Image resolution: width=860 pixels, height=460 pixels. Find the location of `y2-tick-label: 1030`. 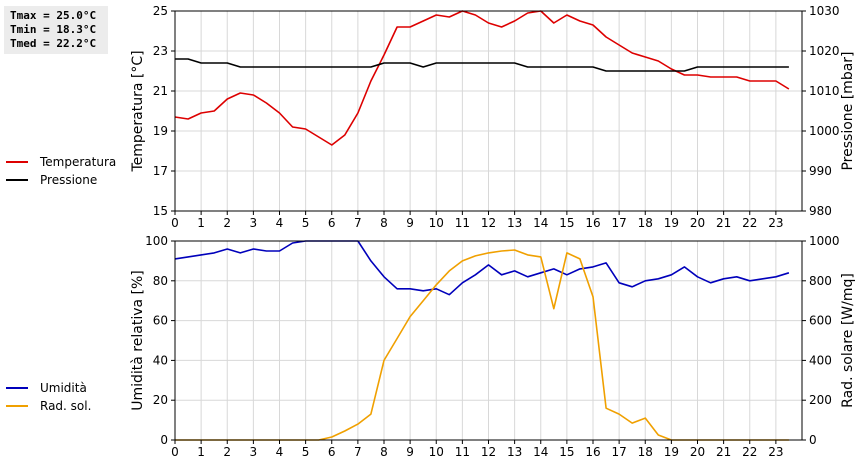

y2-tick-label: 1030 is located at coordinates (824, 11).